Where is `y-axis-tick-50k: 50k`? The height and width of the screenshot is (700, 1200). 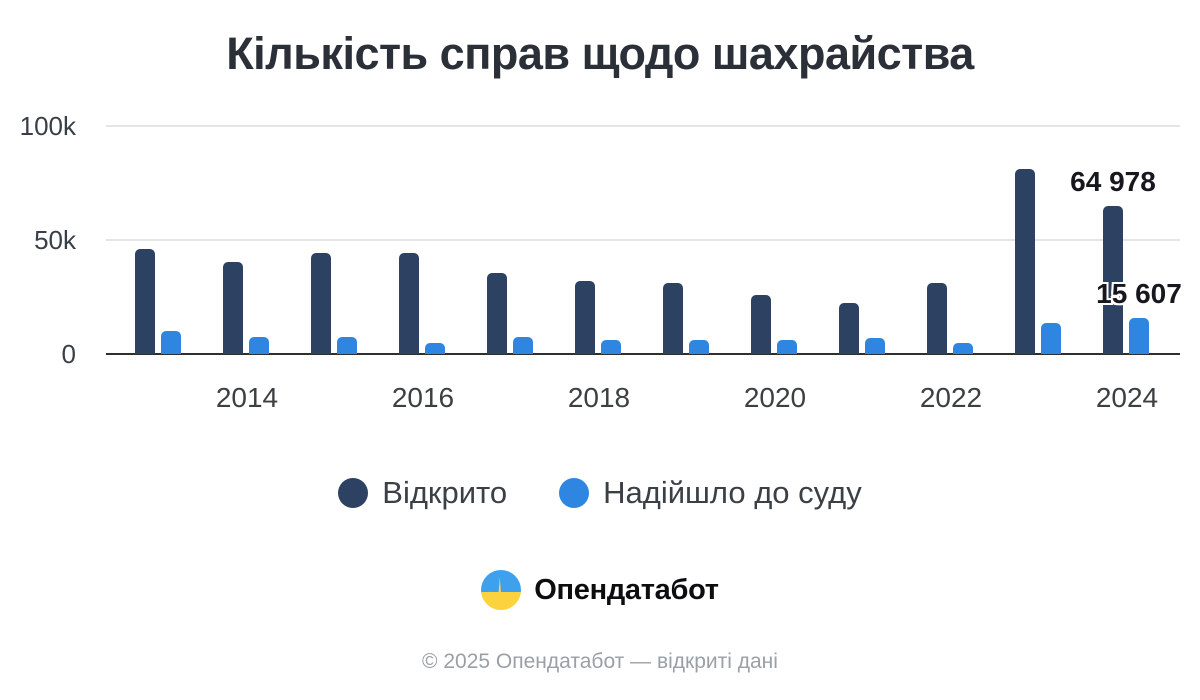 y-axis-tick-50k: 50k is located at coordinates (55, 240).